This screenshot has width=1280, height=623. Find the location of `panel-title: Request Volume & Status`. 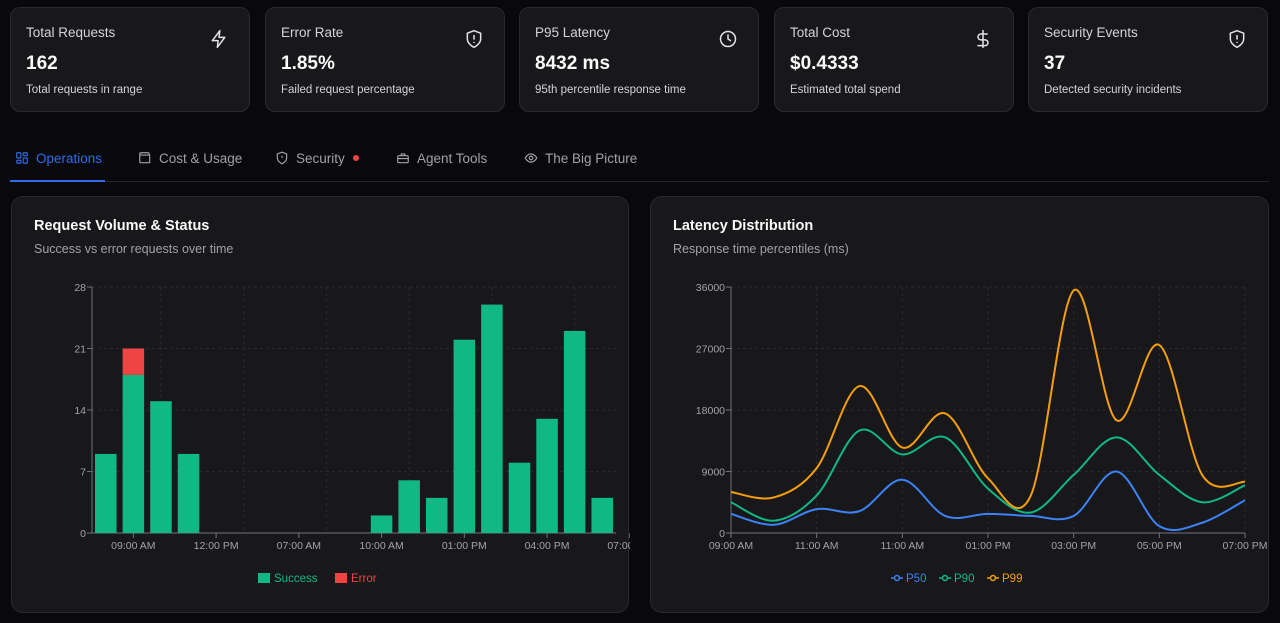

panel-title: Request Volume & Status is located at coordinates (122, 226).